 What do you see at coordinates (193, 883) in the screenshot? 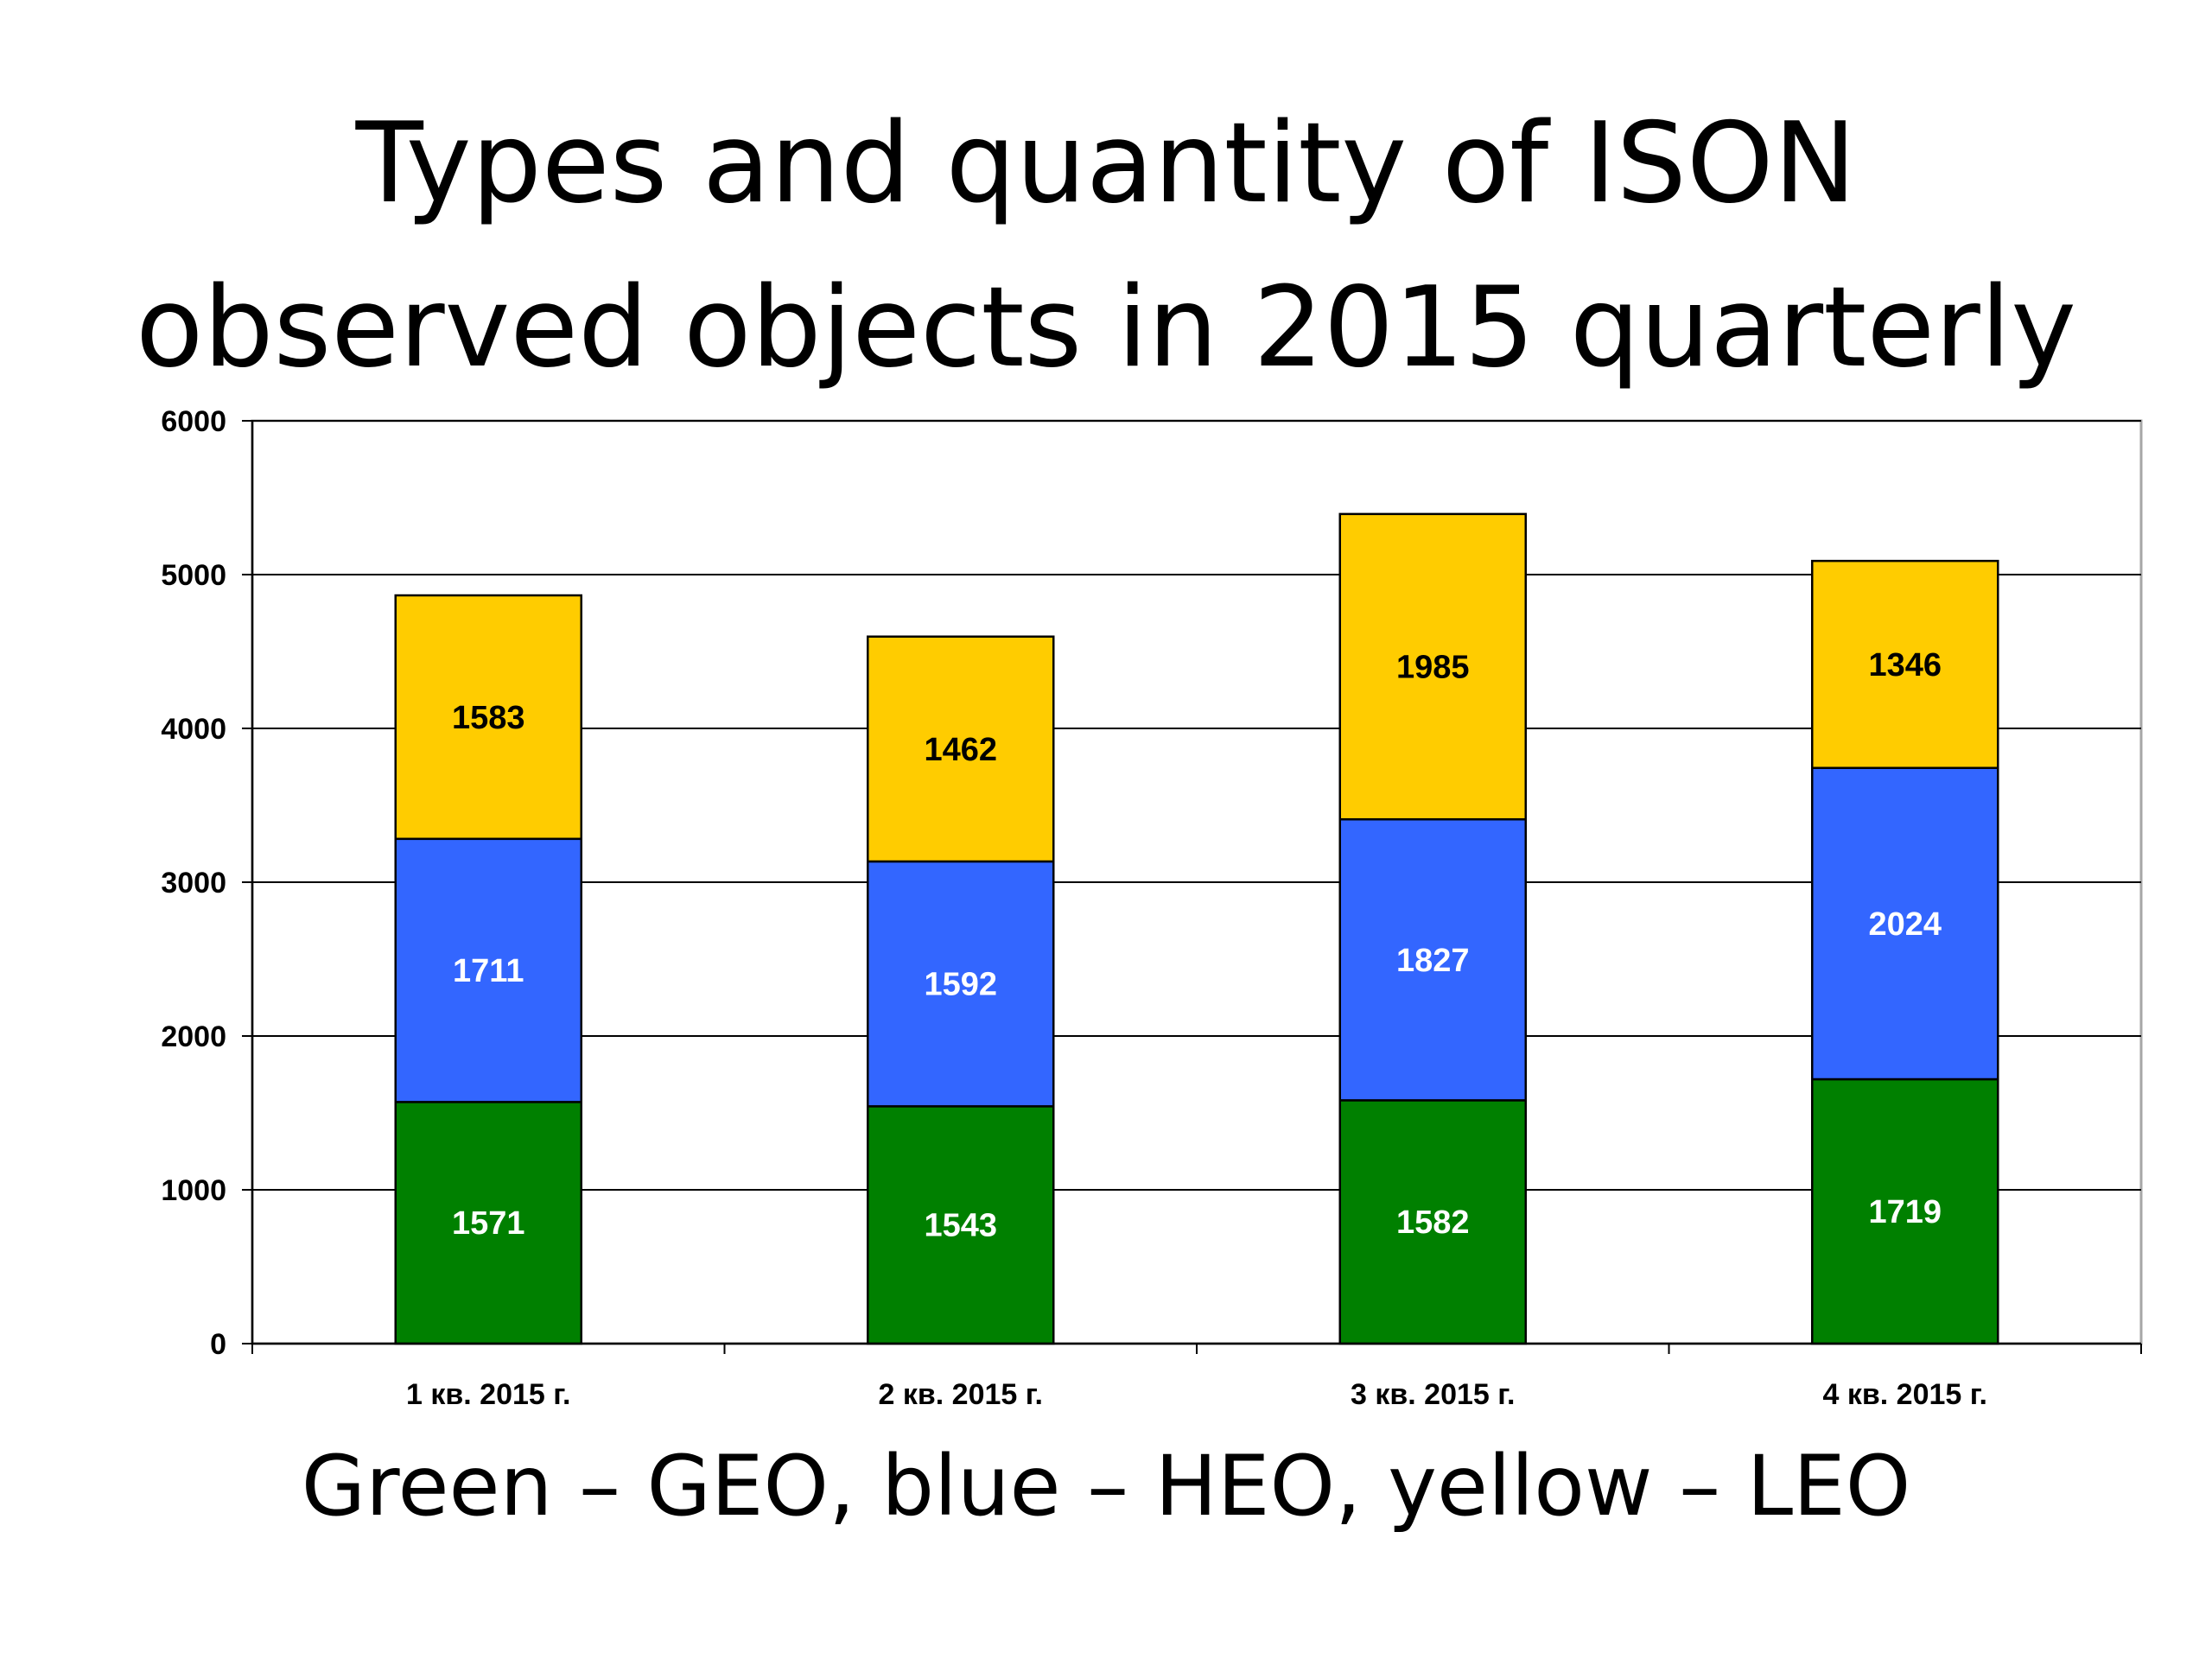
I see `y-tick-label: 3000` at bounding box center [193, 883].